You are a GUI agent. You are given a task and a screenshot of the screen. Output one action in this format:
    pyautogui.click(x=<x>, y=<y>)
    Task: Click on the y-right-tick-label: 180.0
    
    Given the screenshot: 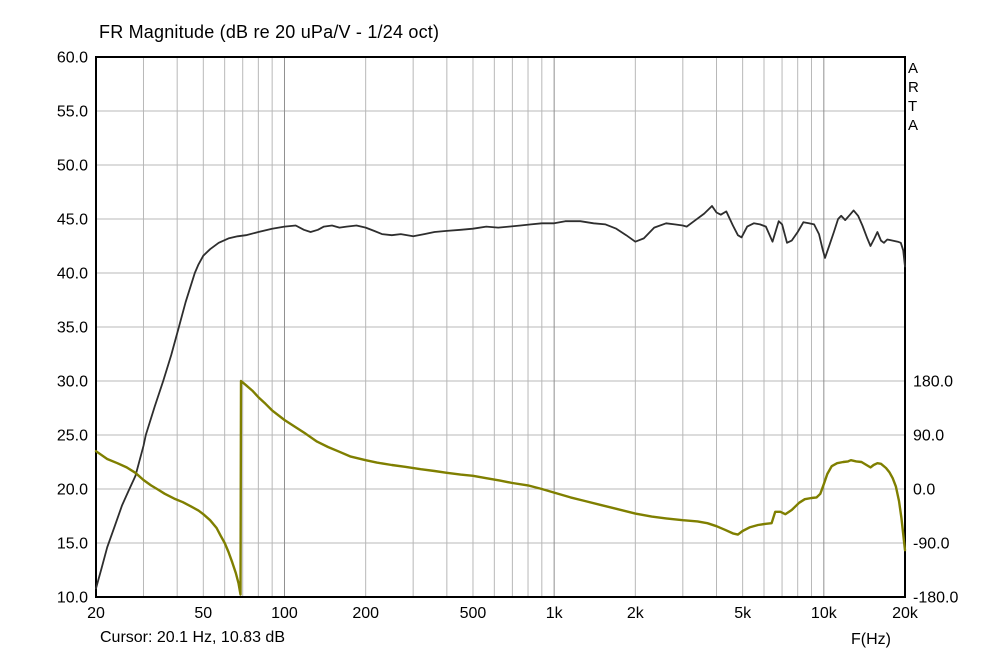 What is the action you would take?
    pyautogui.click(x=933, y=382)
    